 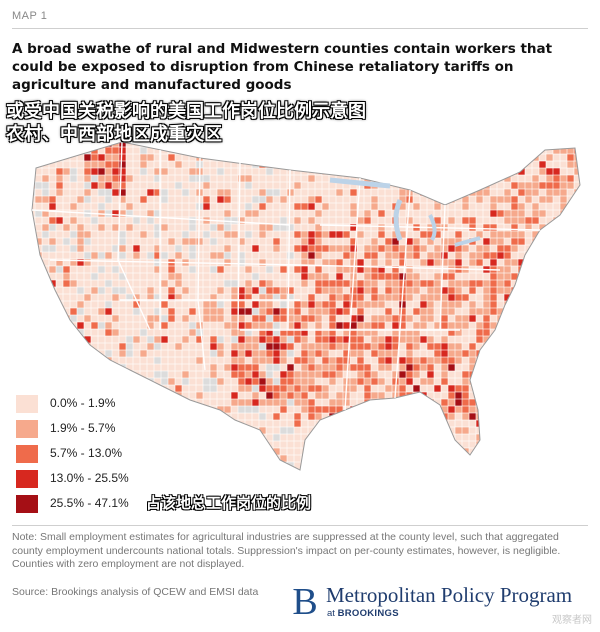 I want to click on program-affiliation: at BROOKINGS, so click(x=363, y=613).